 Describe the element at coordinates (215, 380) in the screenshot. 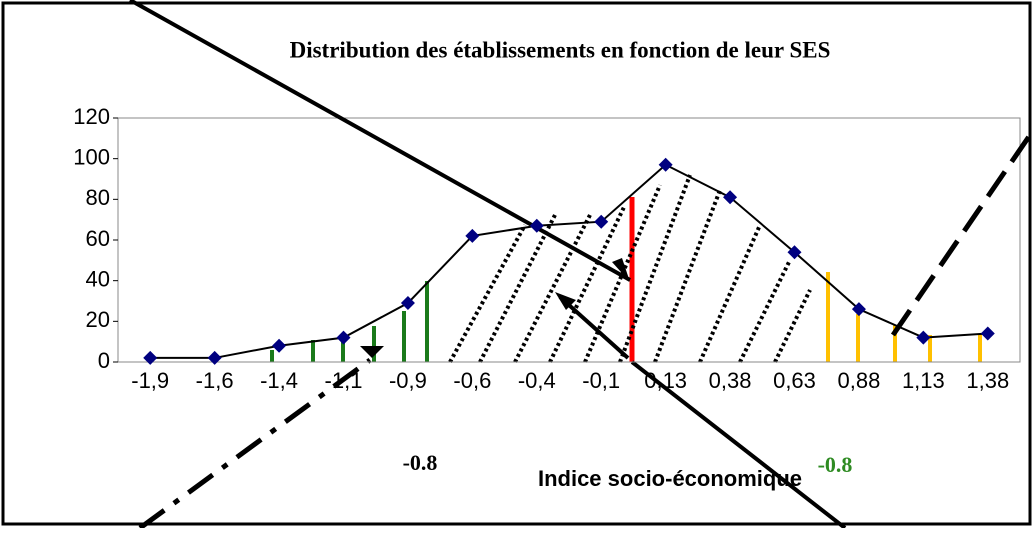

I see `x-tick-label: -1,6` at that location.